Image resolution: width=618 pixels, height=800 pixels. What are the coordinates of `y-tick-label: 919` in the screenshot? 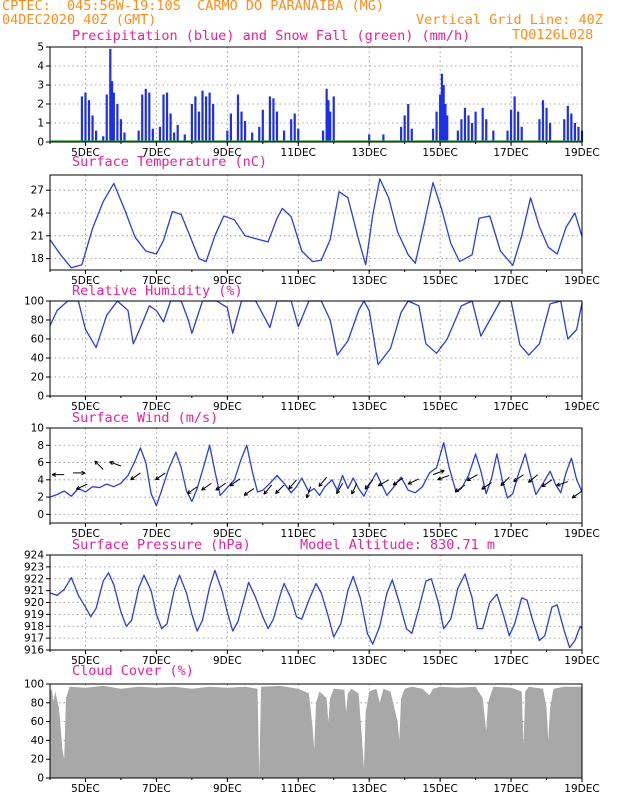 It's located at (34, 615).